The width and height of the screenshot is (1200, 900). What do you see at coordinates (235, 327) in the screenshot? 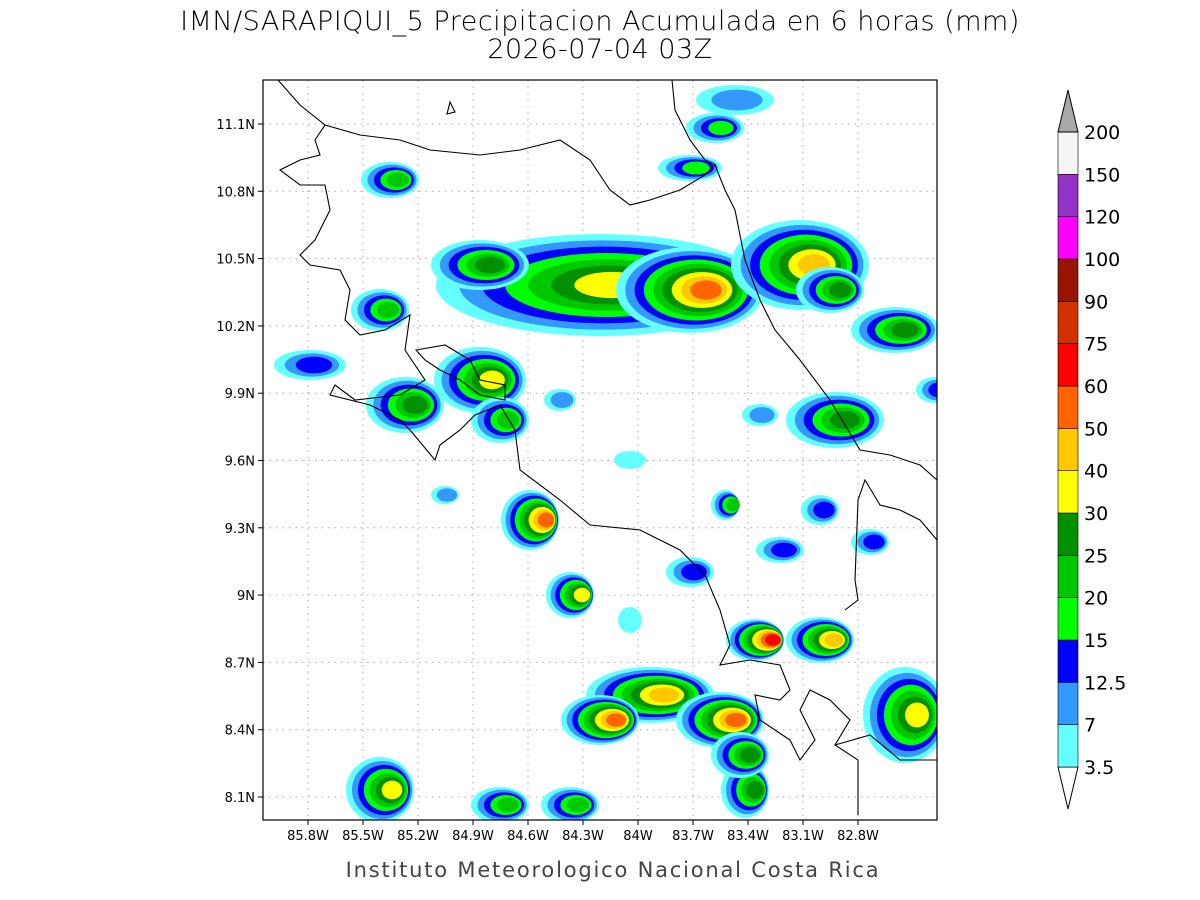
I see `y-tick-label: 10.2N` at bounding box center [235, 327].